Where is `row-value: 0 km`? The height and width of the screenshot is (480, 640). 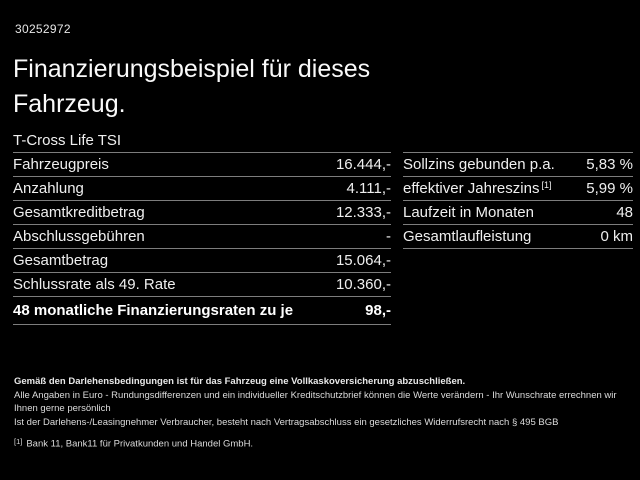
row-value: 0 km is located at coordinates (616, 236).